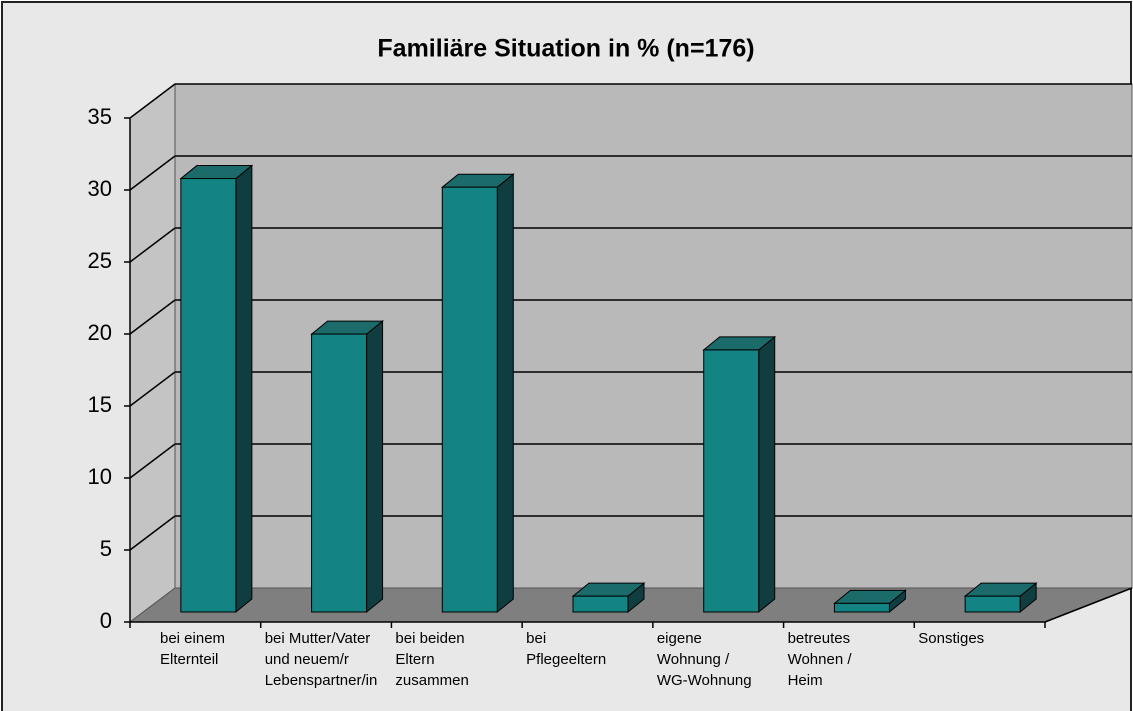 This screenshot has width=1133, height=711. I want to click on y-tick-label: 10, so click(100, 476).